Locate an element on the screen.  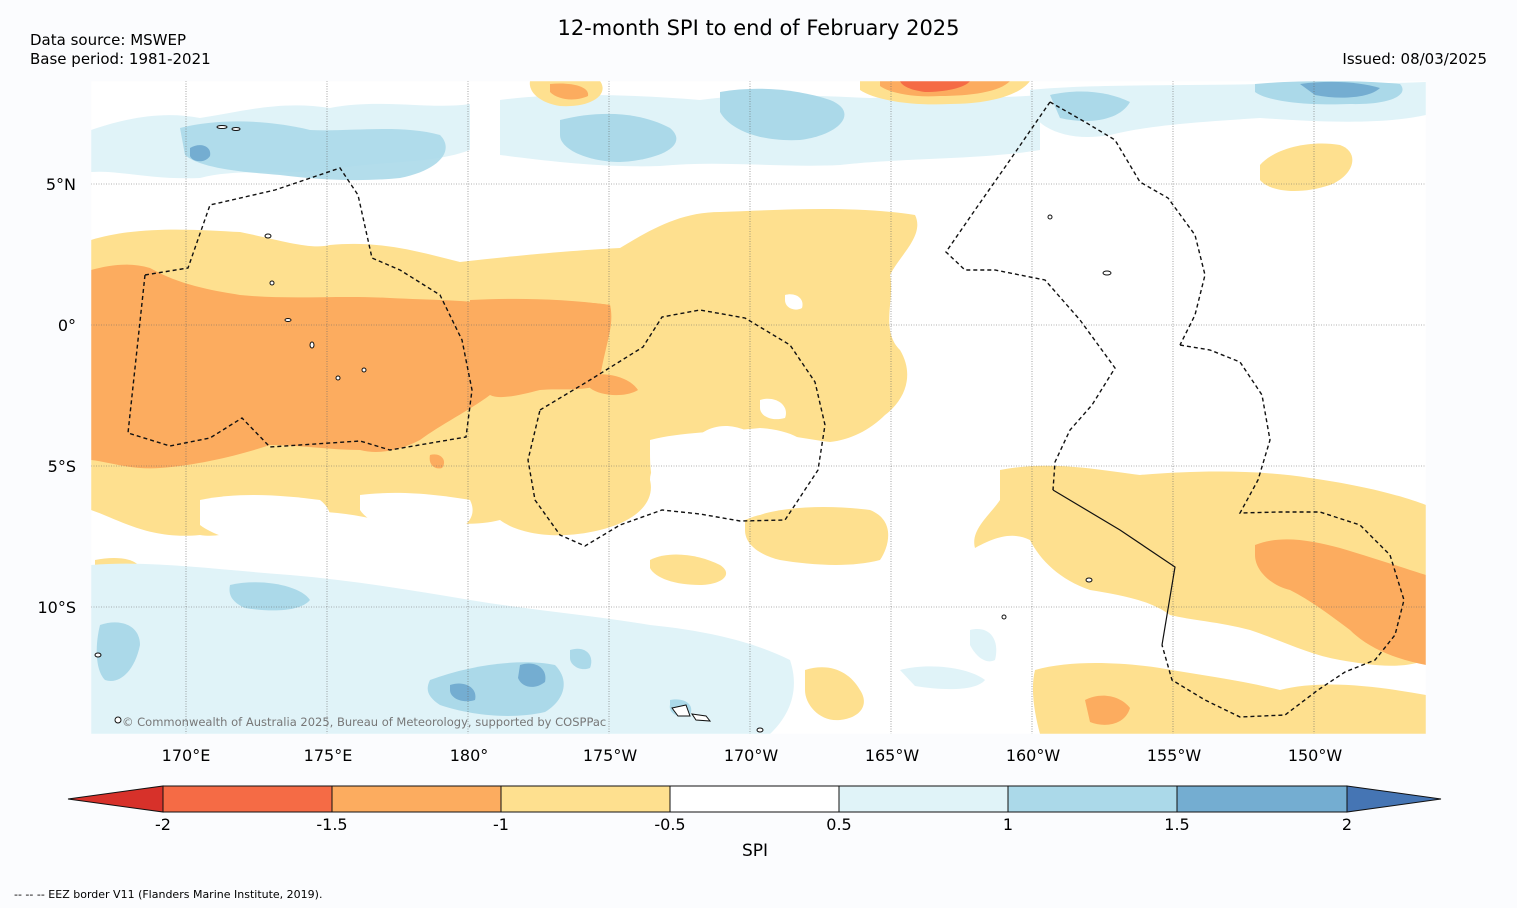
colorbar-tick: 2 is located at coordinates (1347, 824).